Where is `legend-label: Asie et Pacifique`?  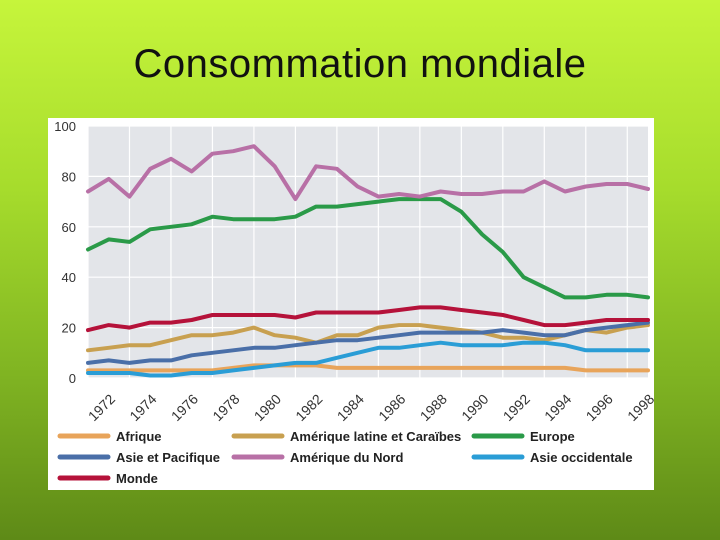 legend-label: Asie et Pacifique is located at coordinates (168, 457).